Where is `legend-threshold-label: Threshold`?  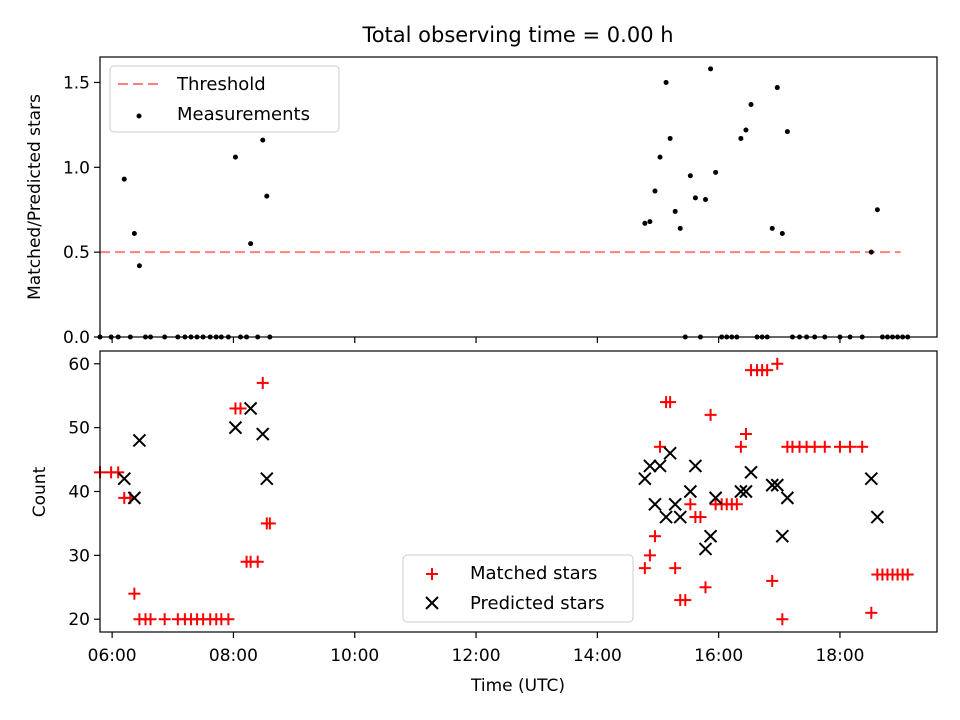
legend-threshold-label: Threshold is located at coordinates (221, 84).